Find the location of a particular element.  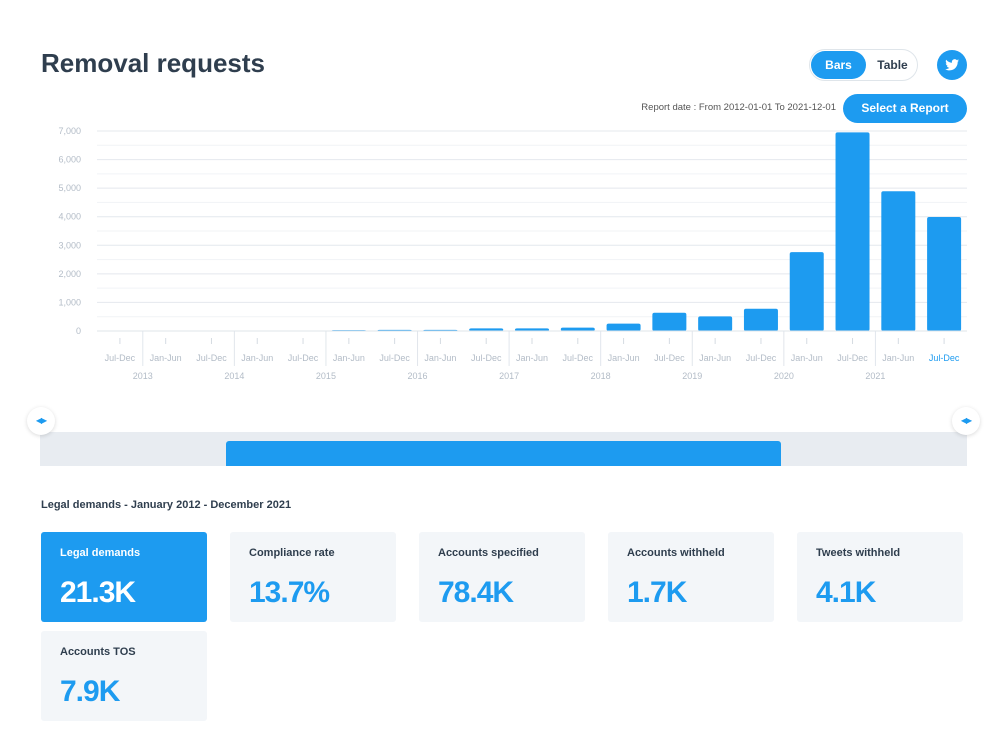

twitter-bird-icon is located at coordinates (952, 65).